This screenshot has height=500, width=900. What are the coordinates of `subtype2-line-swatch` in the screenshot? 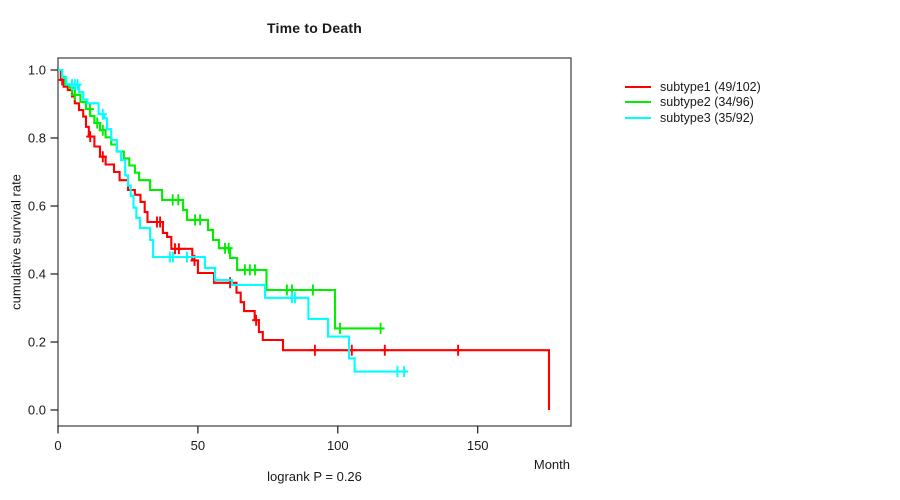 It's located at (638, 102).